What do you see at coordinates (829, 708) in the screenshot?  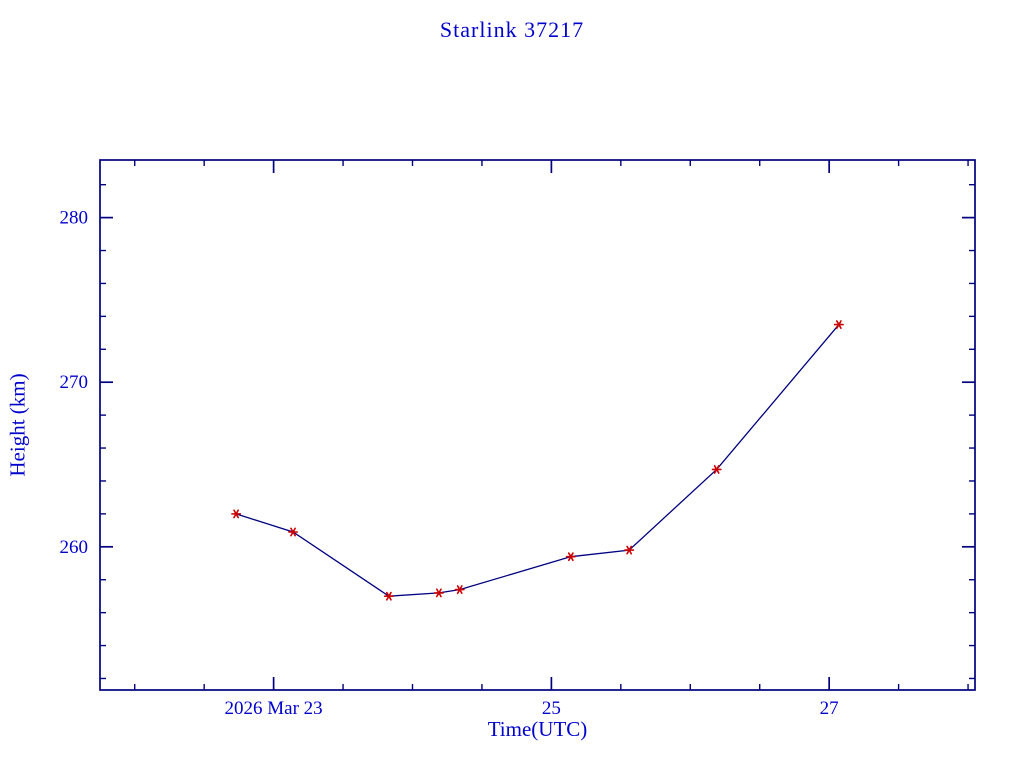 I see `x-tick-label: 27` at bounding box center [829, 708].